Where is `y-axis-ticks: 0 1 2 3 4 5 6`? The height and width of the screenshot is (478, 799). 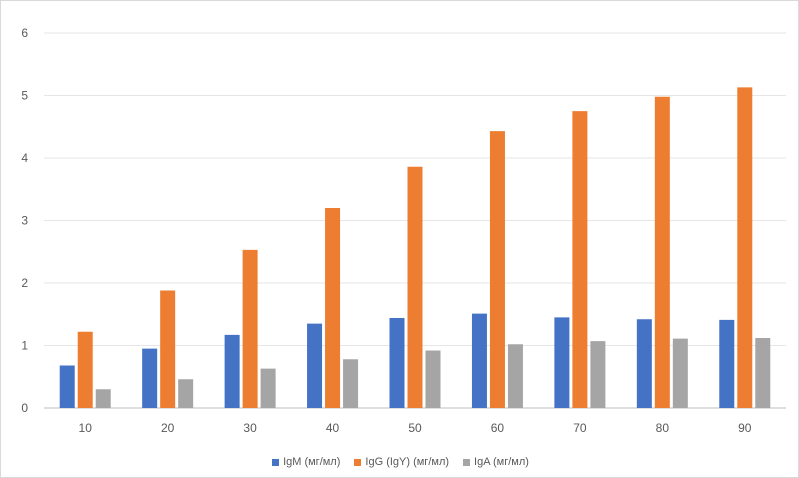 y-axis-ticks: 0 1 2 3 4 5 6 is located at coordinates (24, 220).